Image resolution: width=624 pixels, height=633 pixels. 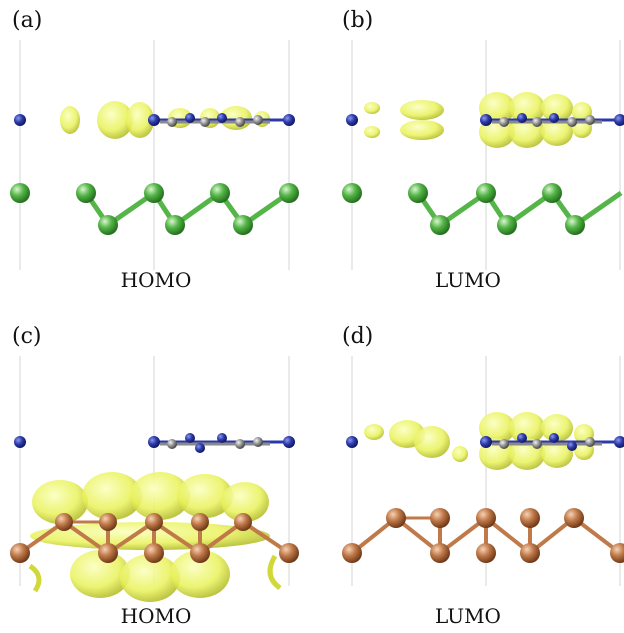 I want to click on isosurface-lobes, so click(x=155, y=537).